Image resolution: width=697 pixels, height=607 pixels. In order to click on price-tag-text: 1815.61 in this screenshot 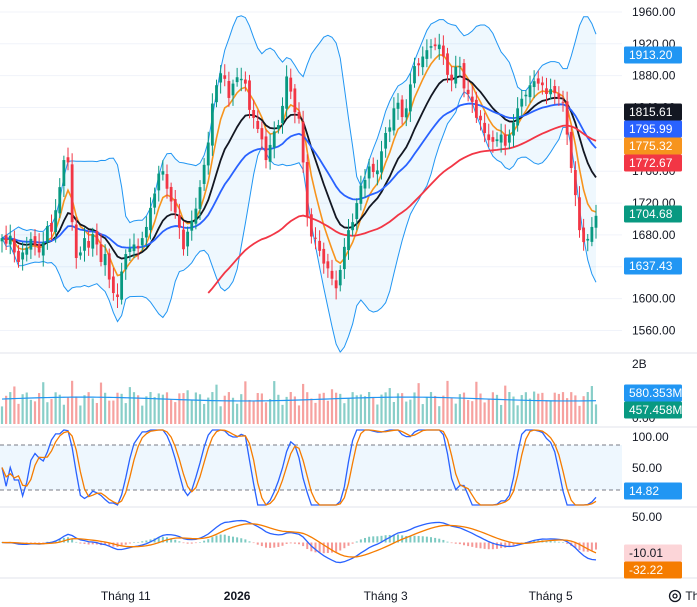, I will do `click(651, 112)`.